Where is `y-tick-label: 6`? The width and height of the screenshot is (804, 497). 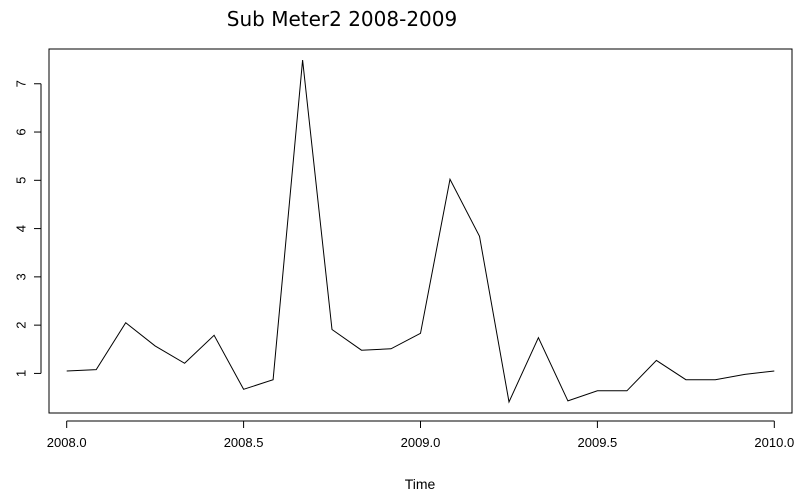 y-tick-label: 6 is located at coordinates (20, 131).